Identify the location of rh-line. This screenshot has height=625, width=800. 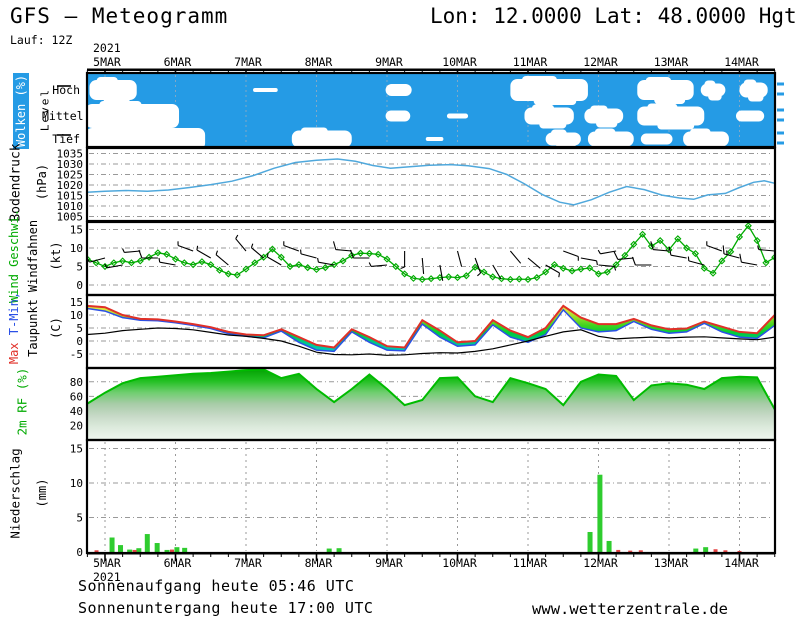
(431, 389).